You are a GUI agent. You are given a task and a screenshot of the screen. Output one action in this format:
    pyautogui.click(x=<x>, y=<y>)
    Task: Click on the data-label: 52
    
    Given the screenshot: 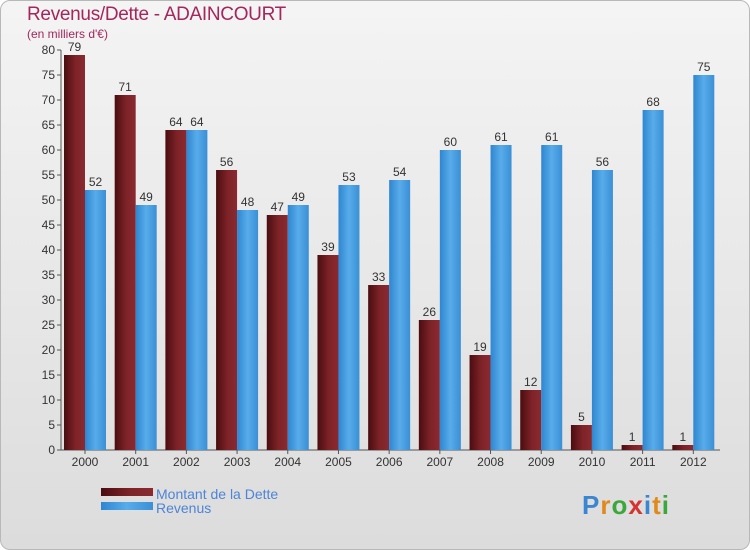 What is the action you would take?
    pyautogui.click(x=96, y=182)
    